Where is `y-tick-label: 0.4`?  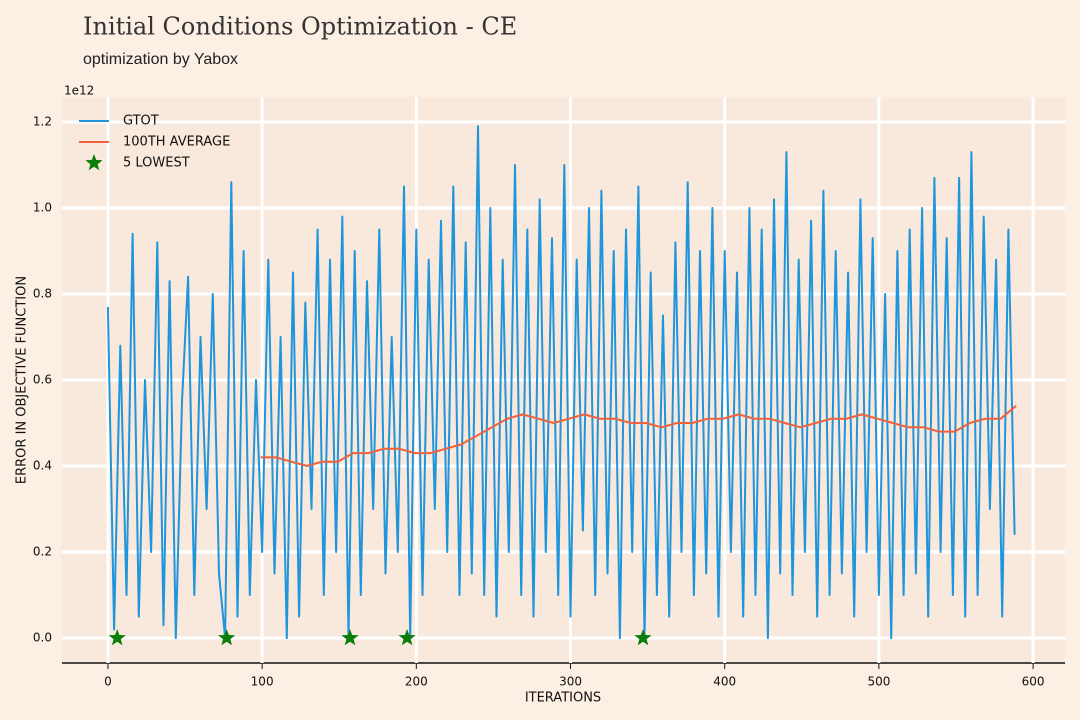
y-tick-label: 0.4 is located at coordinates (42, 466).